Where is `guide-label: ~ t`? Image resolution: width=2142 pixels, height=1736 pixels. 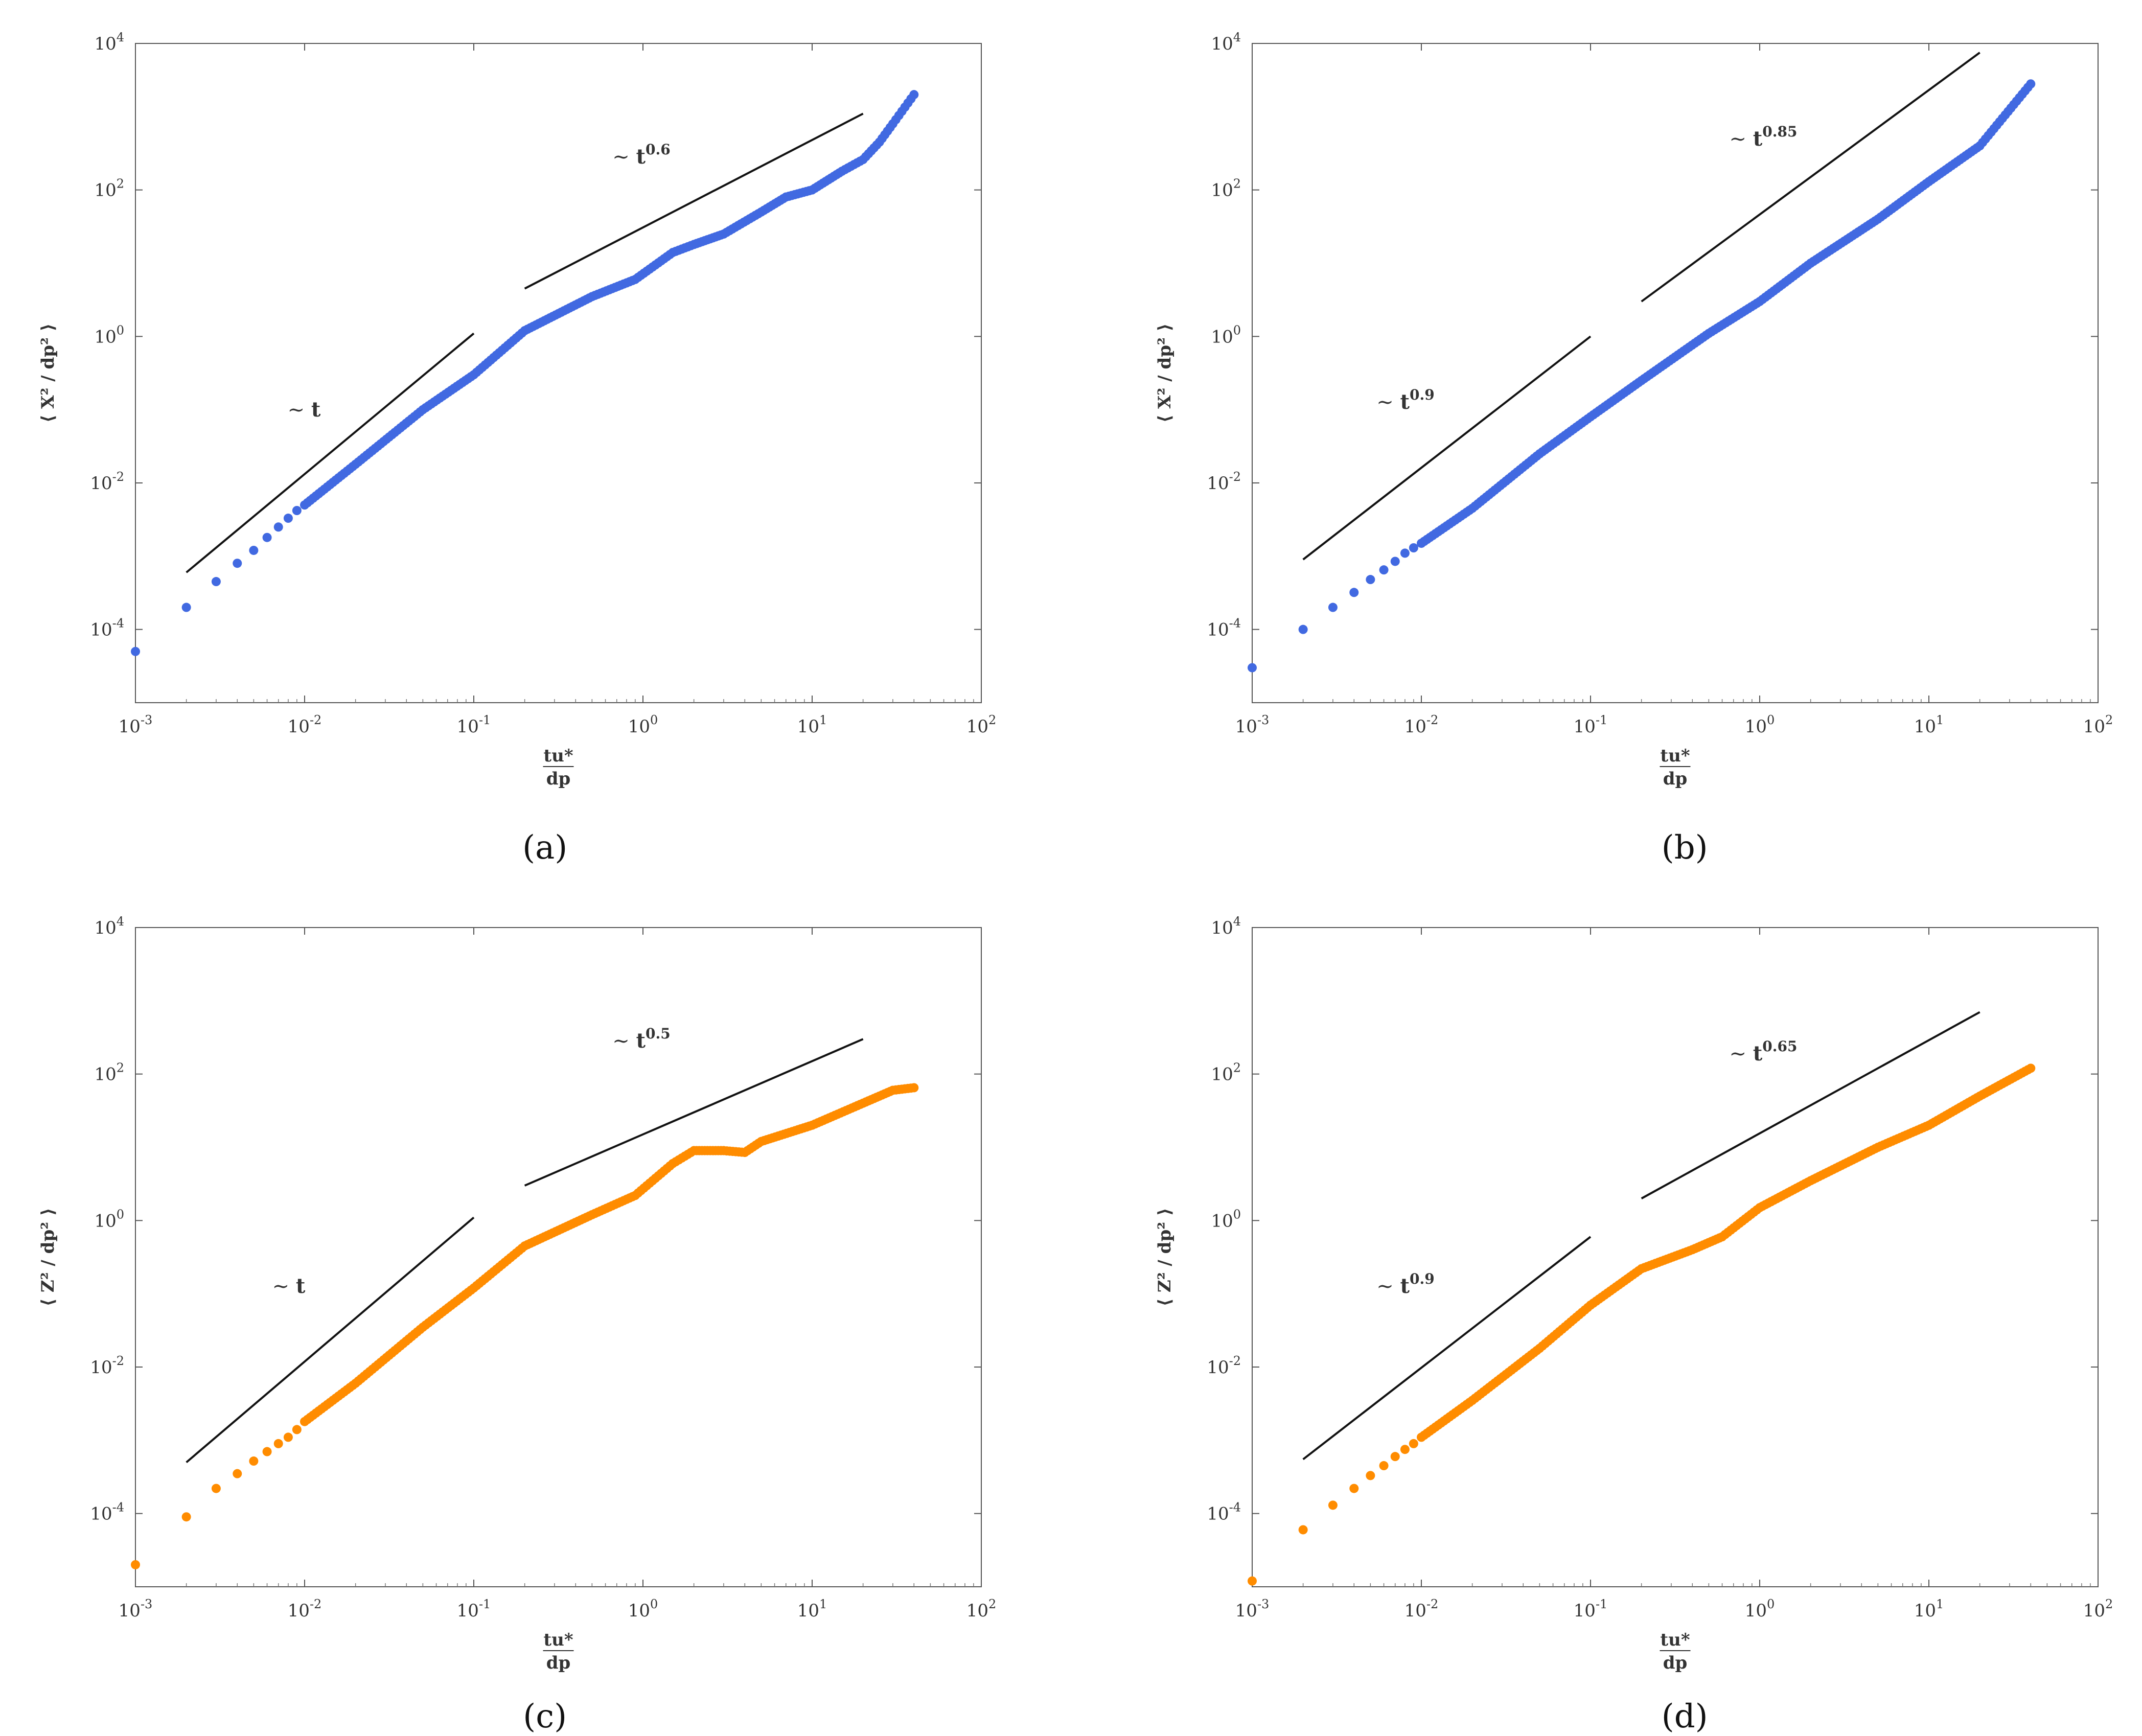
guide-label: ~ t is located at coordinates (304, 410).